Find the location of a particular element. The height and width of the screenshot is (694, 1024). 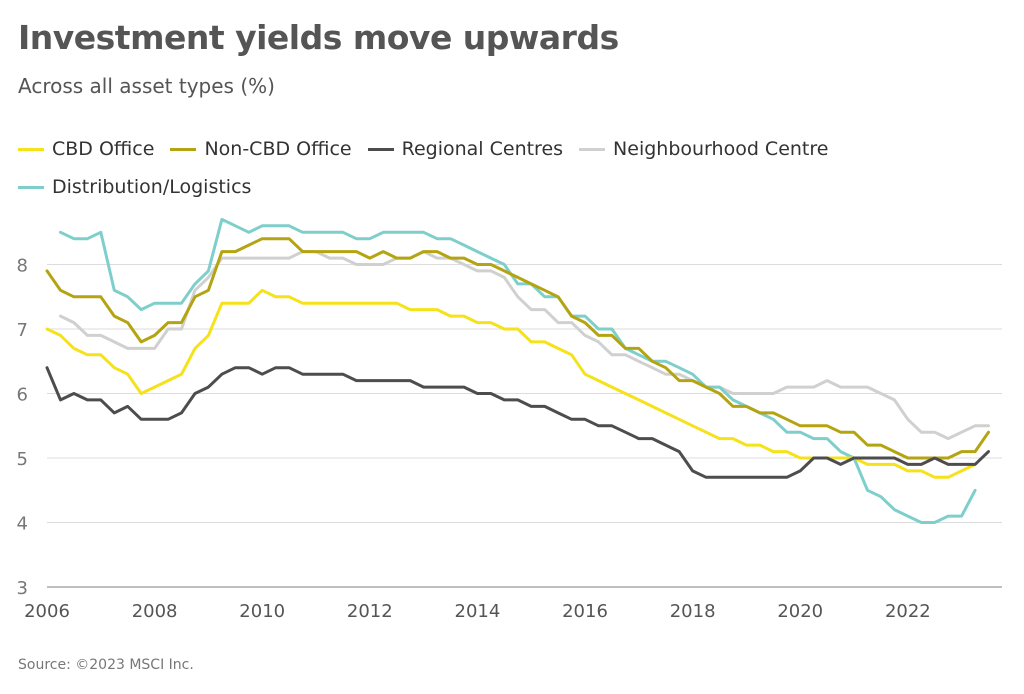

x-tick-label: 2006 is located at coordinates (47, 611).